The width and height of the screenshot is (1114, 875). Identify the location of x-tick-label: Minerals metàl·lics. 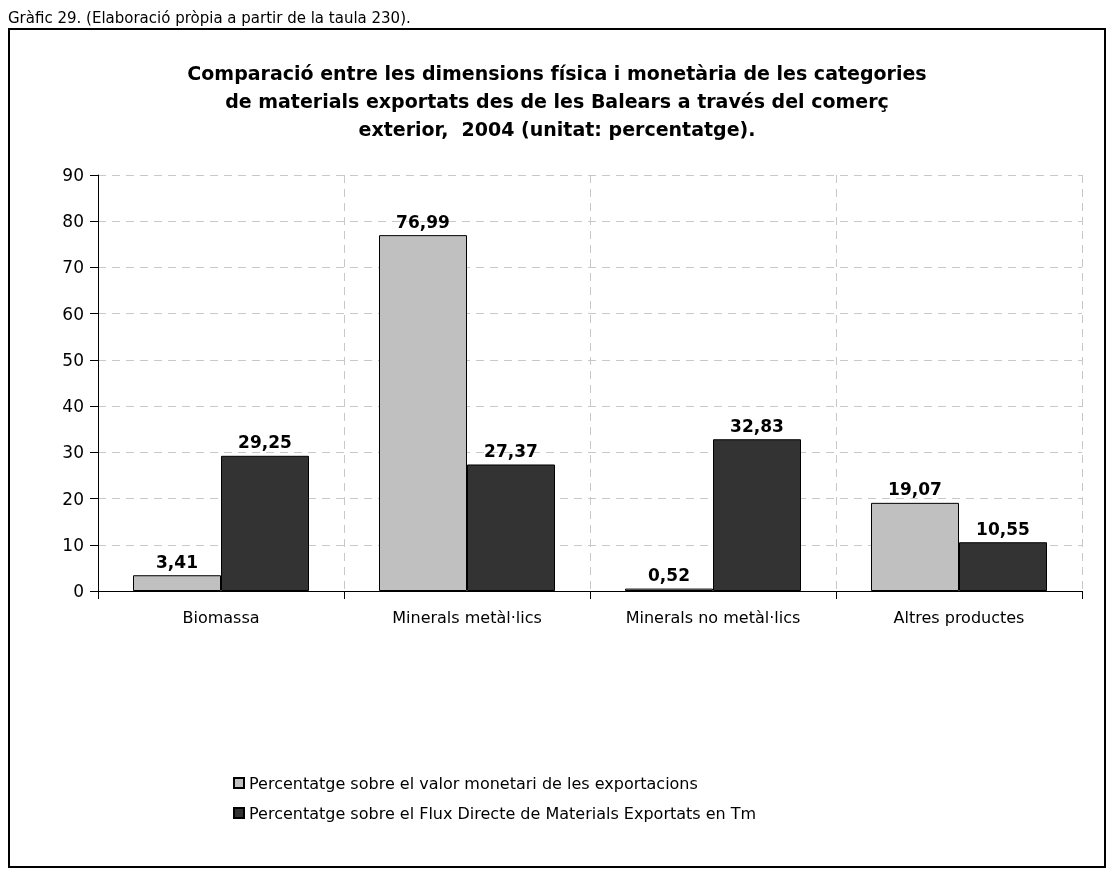
(467, 617).